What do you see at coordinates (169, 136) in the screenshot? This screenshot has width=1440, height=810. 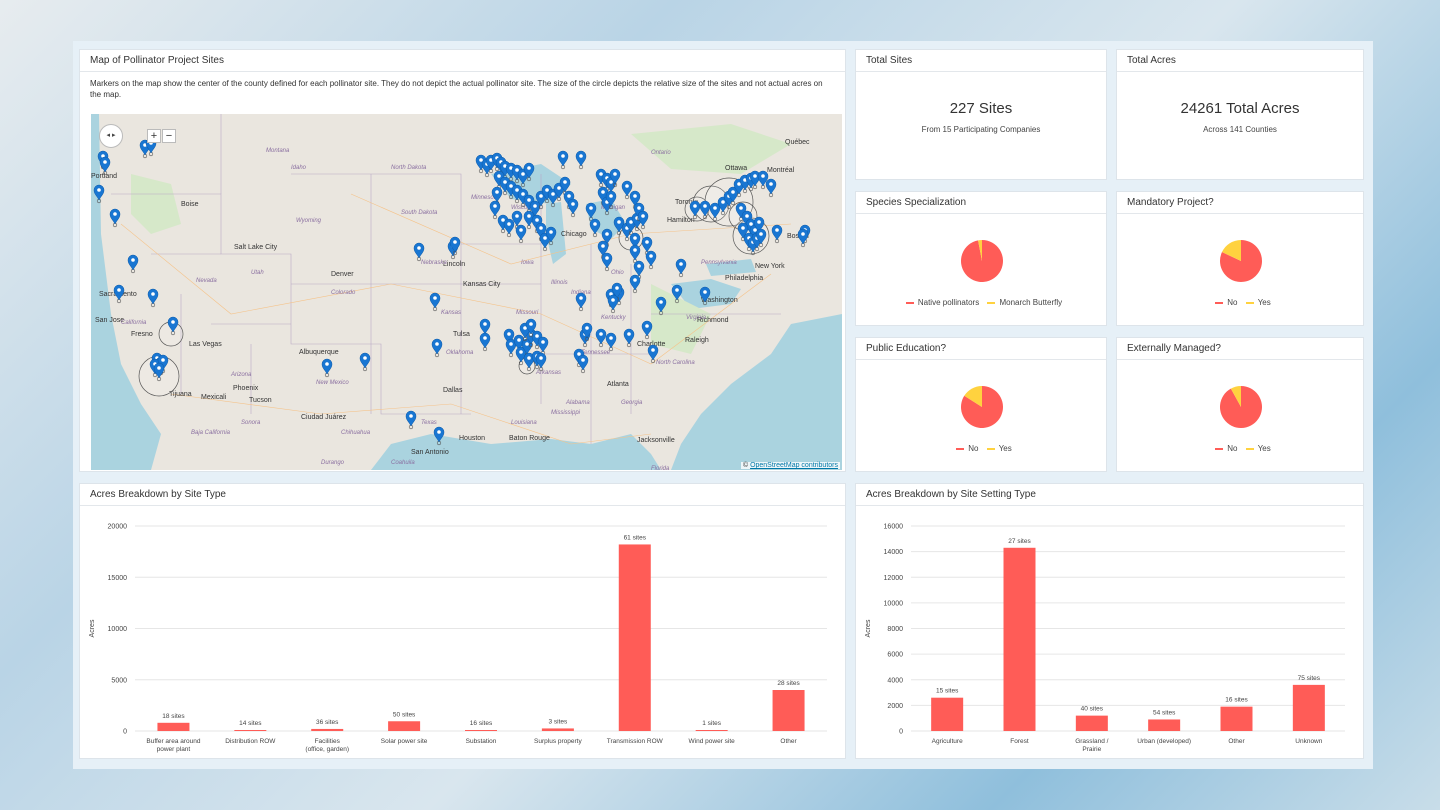 I see `zoom-out-button: −` at bounding box center [169, 136].